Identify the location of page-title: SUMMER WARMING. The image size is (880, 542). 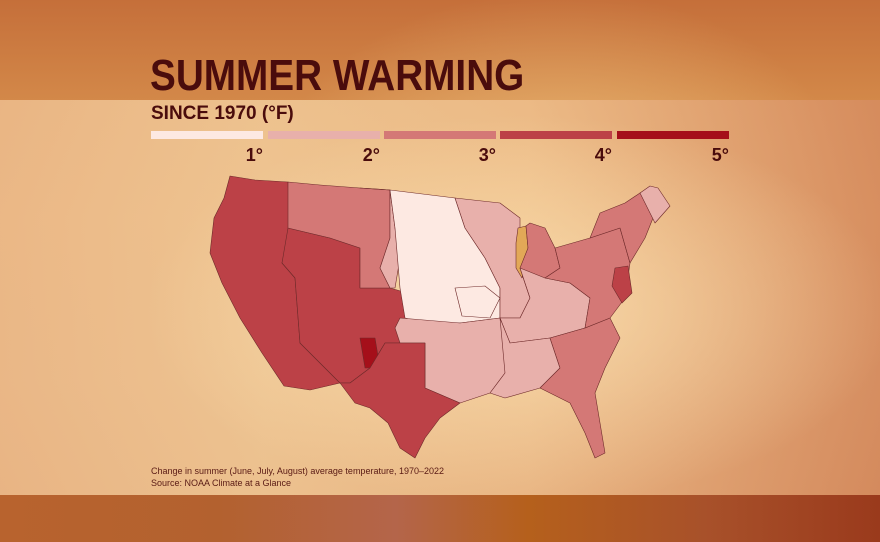
(337, 75).